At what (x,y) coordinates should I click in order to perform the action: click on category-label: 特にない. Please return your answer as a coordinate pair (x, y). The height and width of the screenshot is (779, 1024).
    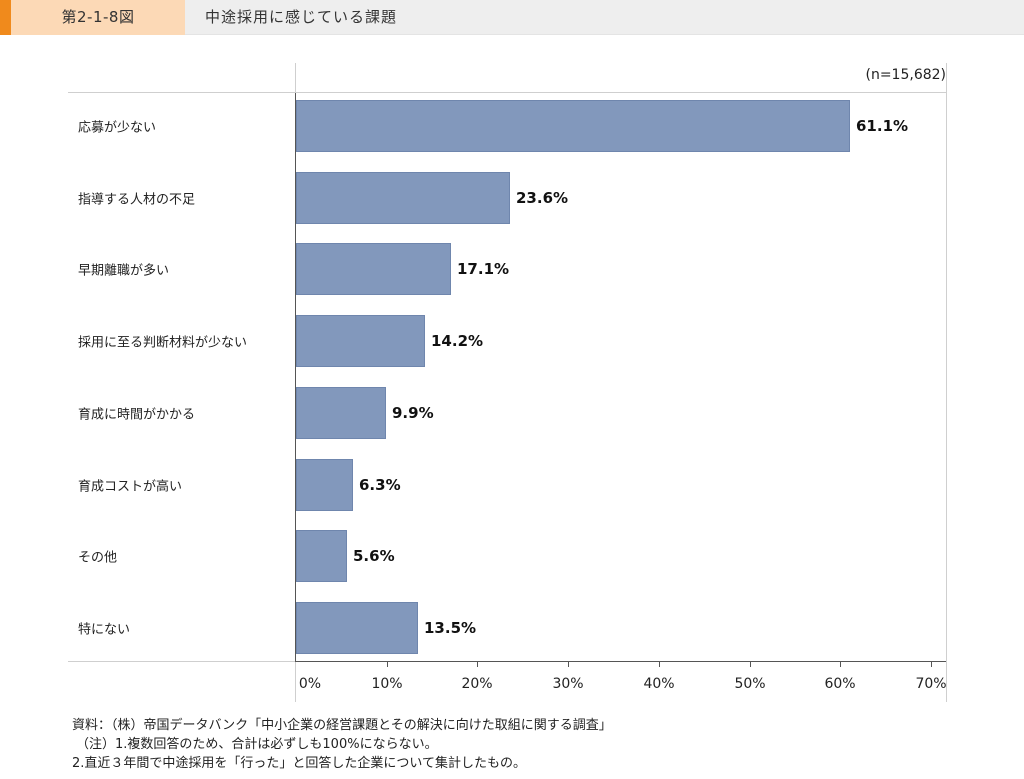
    Looking at the image, I should click on (104, 630).